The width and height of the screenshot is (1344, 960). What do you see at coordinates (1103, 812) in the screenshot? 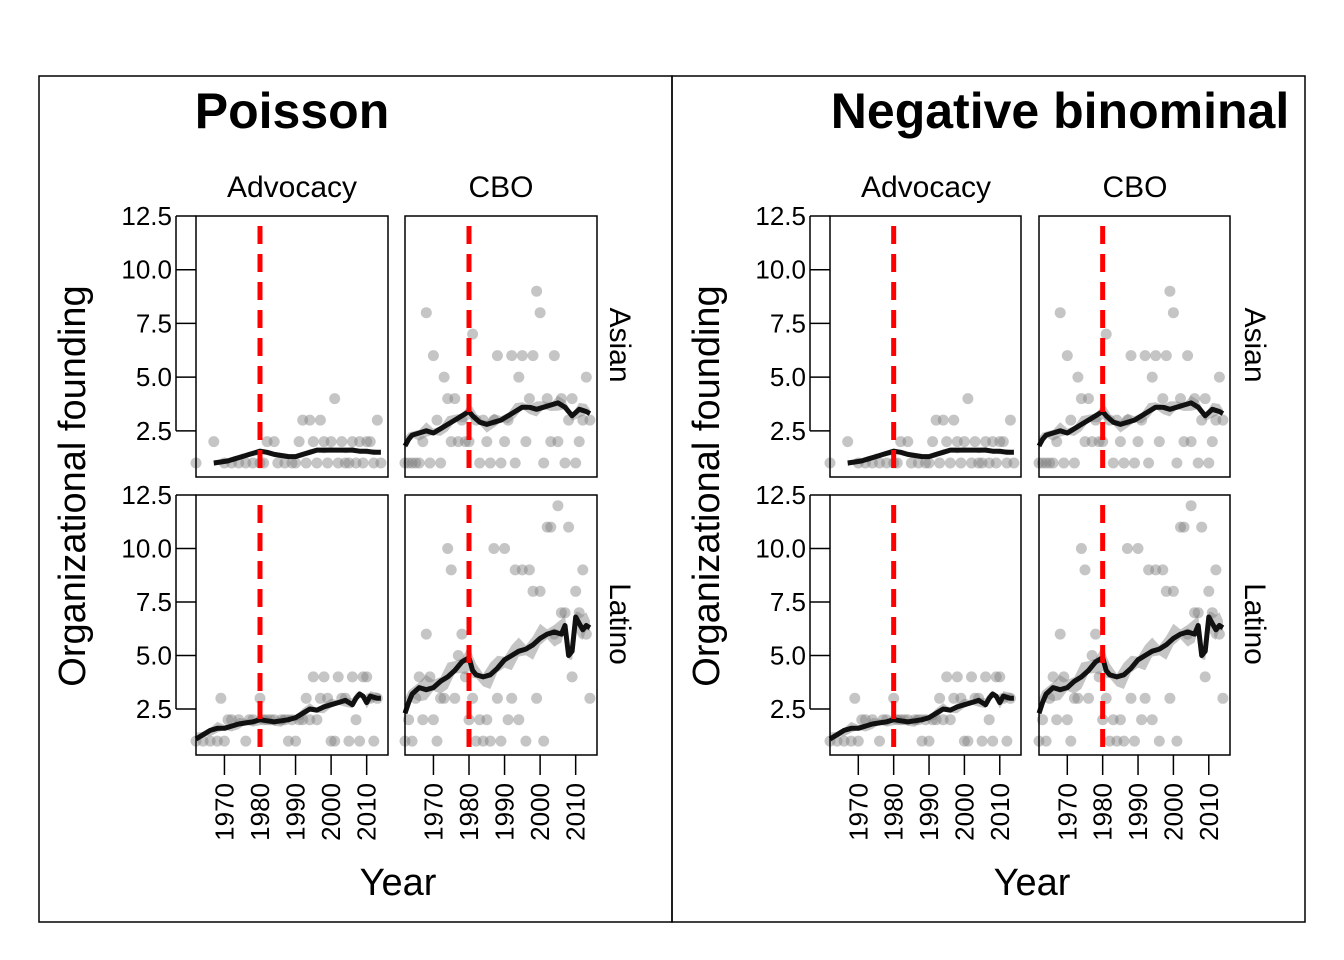
I see `x-tick-label: 1980` at bounding box center [1103, 812].